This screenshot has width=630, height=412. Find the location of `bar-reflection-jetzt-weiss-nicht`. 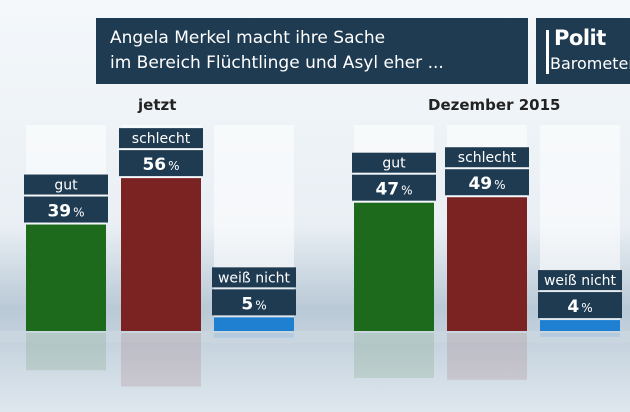

bar-reflection-jetzt-weiss-nicht is located at coordinates (254, 335).